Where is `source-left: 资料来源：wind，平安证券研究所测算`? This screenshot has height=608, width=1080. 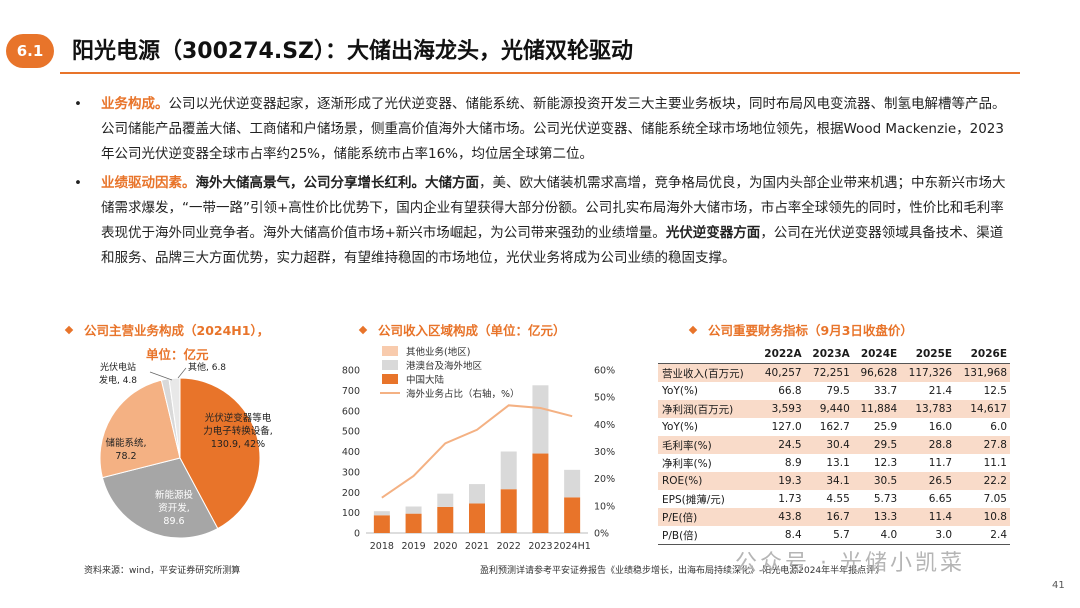
source-left: 资料来源：wind，平安证券研究所测算 is located at coordinates (162, 571).